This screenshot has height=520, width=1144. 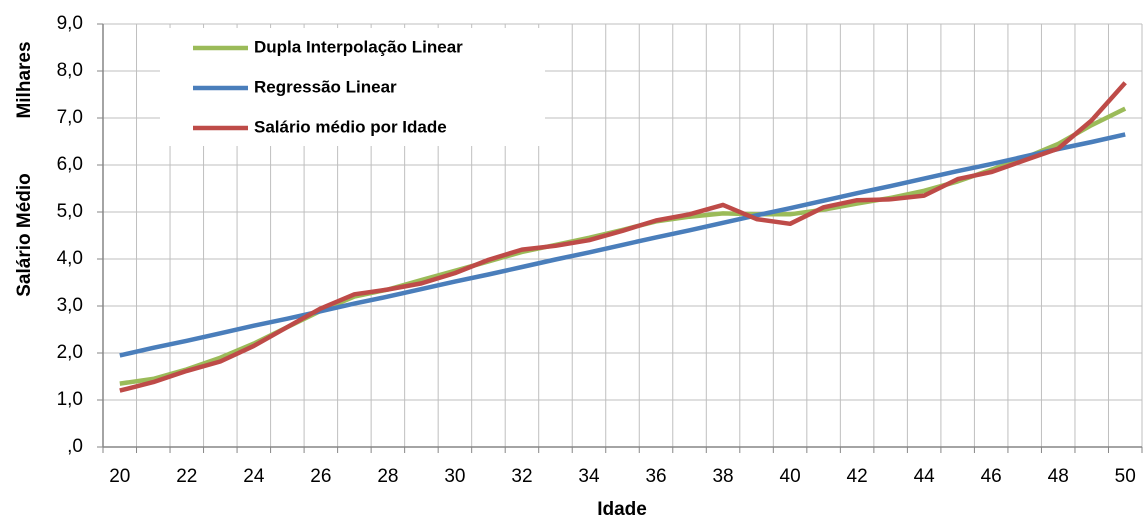 I want to click on x-tick-label: 28, so click(x=387, y=476).